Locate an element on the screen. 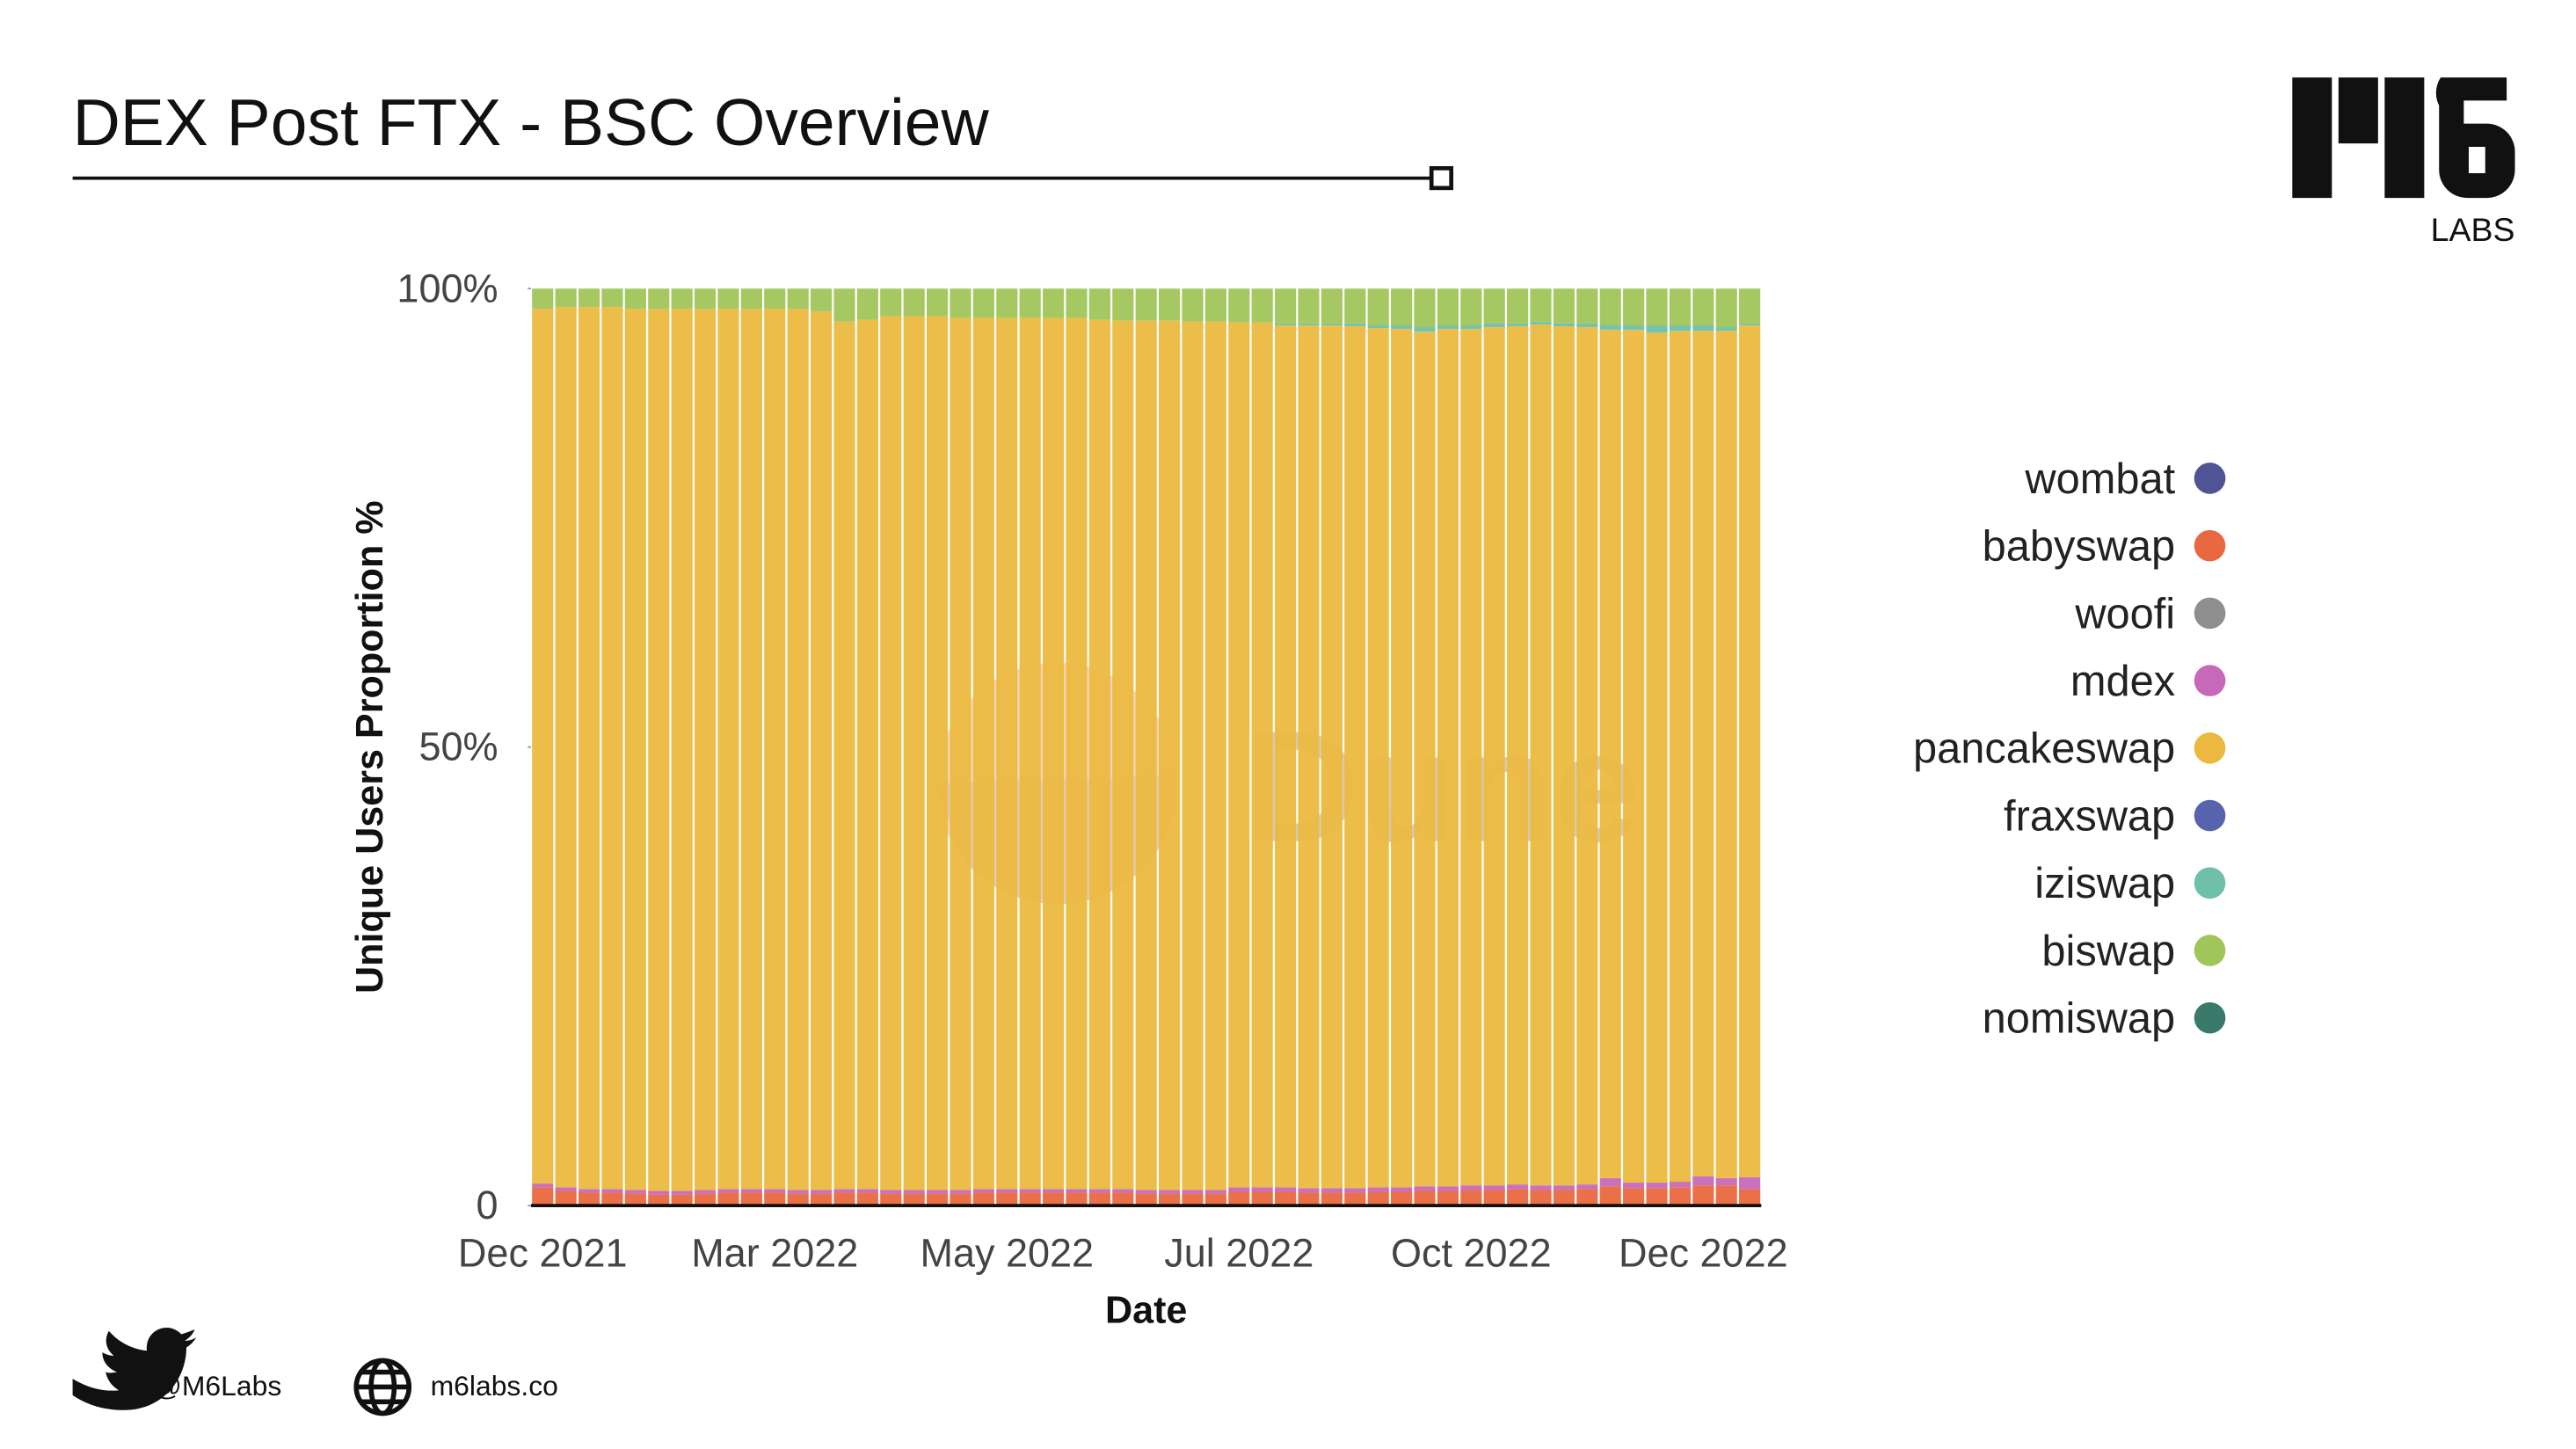 Image resolution: width=2576 pixels, height=1449 pixels. footer: @M6Labs m6labs.co is located at coordinates (315, 1371).